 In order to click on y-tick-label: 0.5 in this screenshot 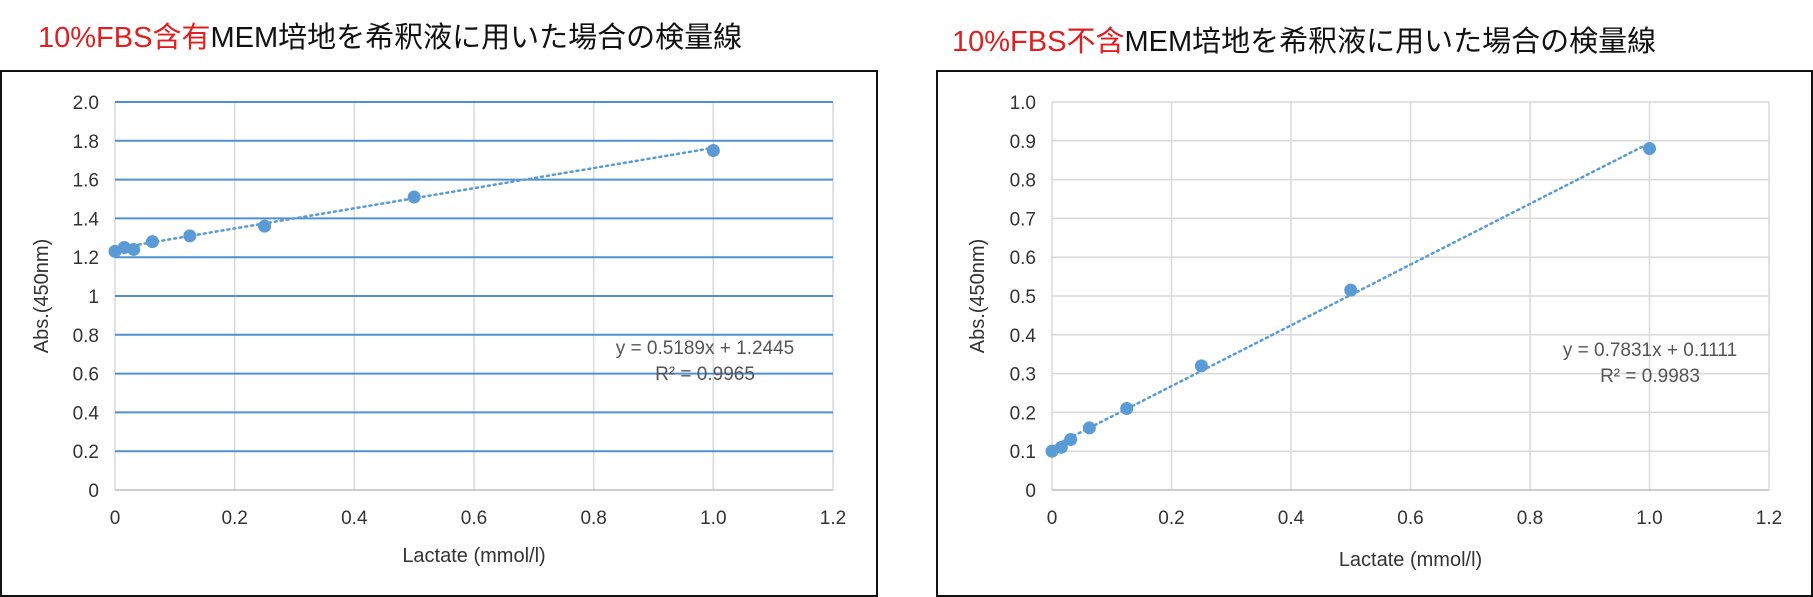, I will do `click(1023, 297)`.